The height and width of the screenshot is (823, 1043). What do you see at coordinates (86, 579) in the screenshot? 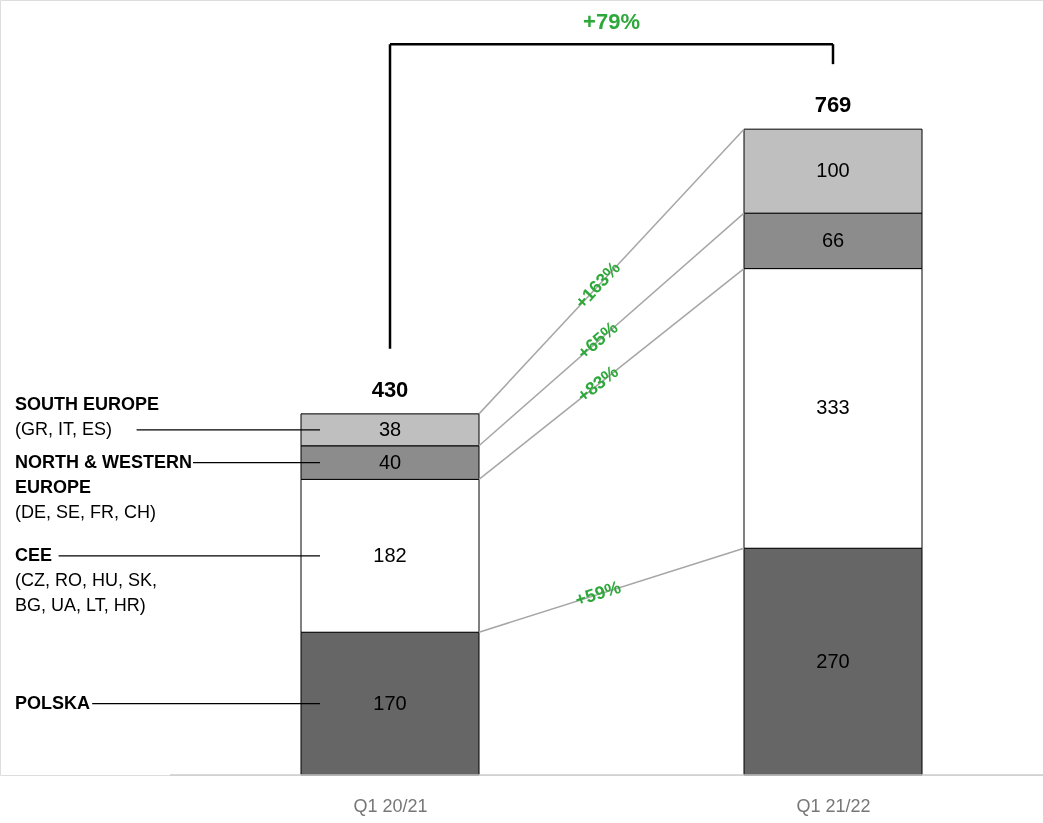
I see `text: CEE (CZ, RO, HU, SK, BG, UA, LT, HR)` at bounding box center [86, 579].